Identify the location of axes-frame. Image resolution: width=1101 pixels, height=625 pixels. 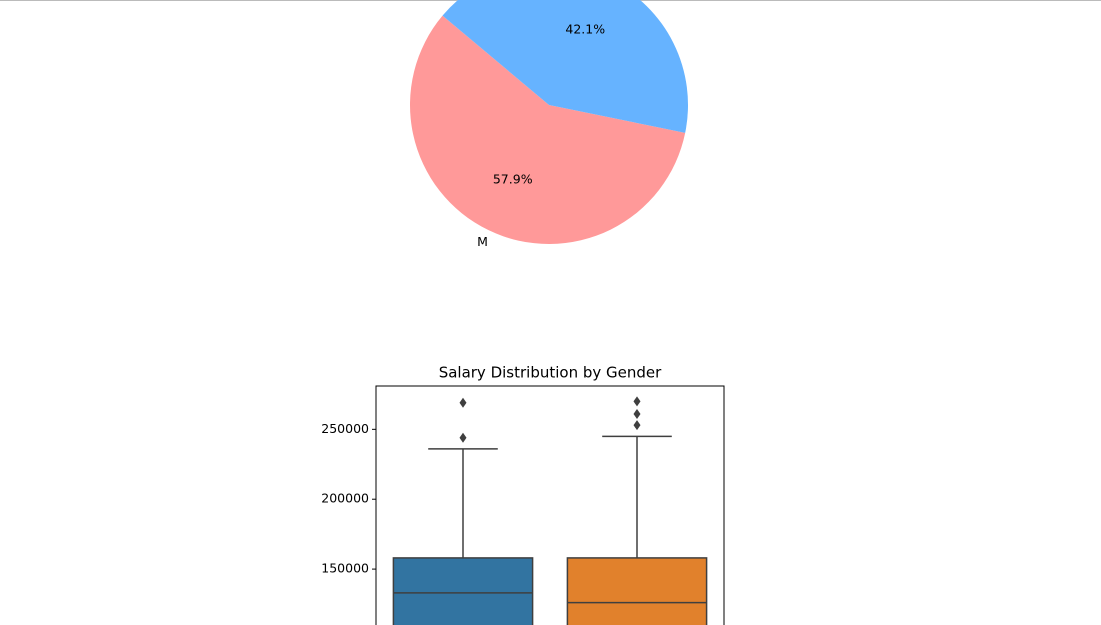
(550, 505).